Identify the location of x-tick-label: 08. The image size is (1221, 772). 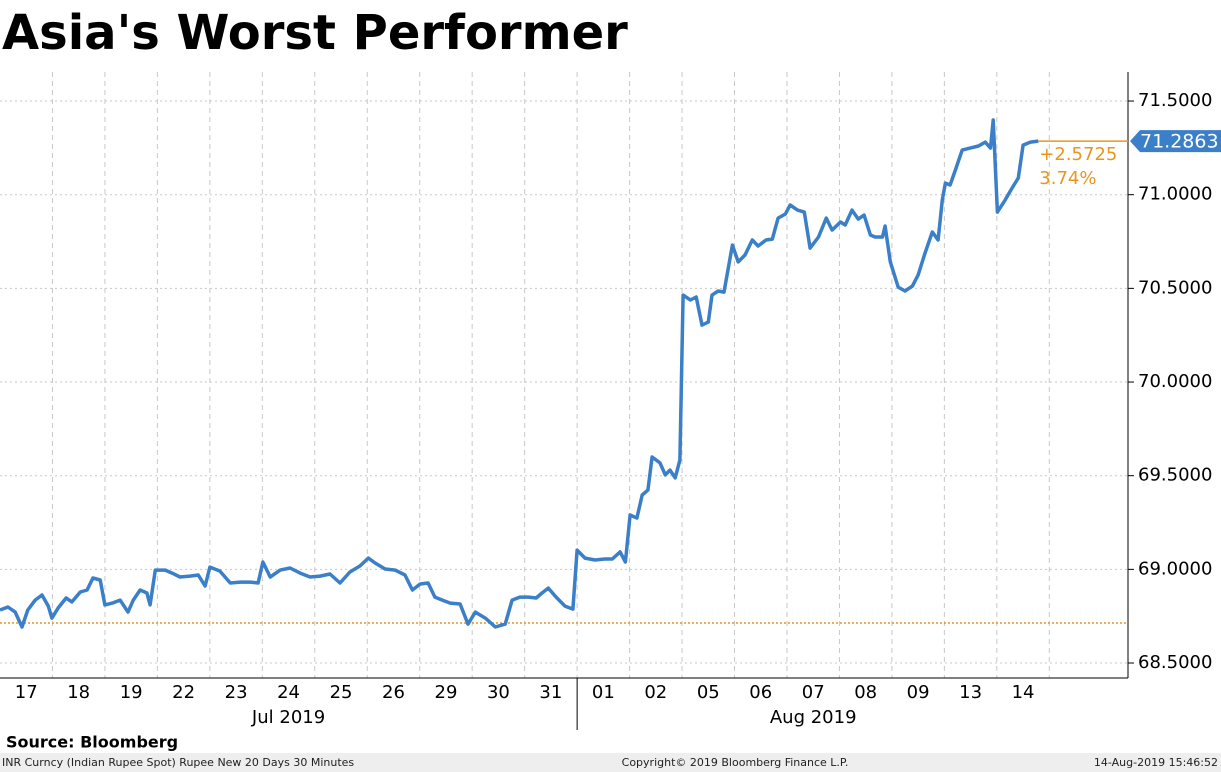
(865, 692).